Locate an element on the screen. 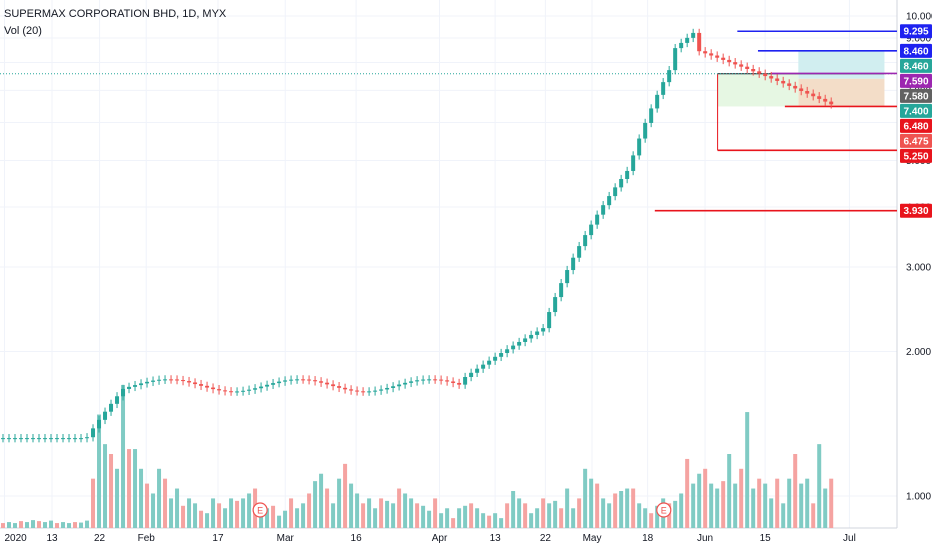  y-tick-label: 10.000 is located at coordinates (919, 17).